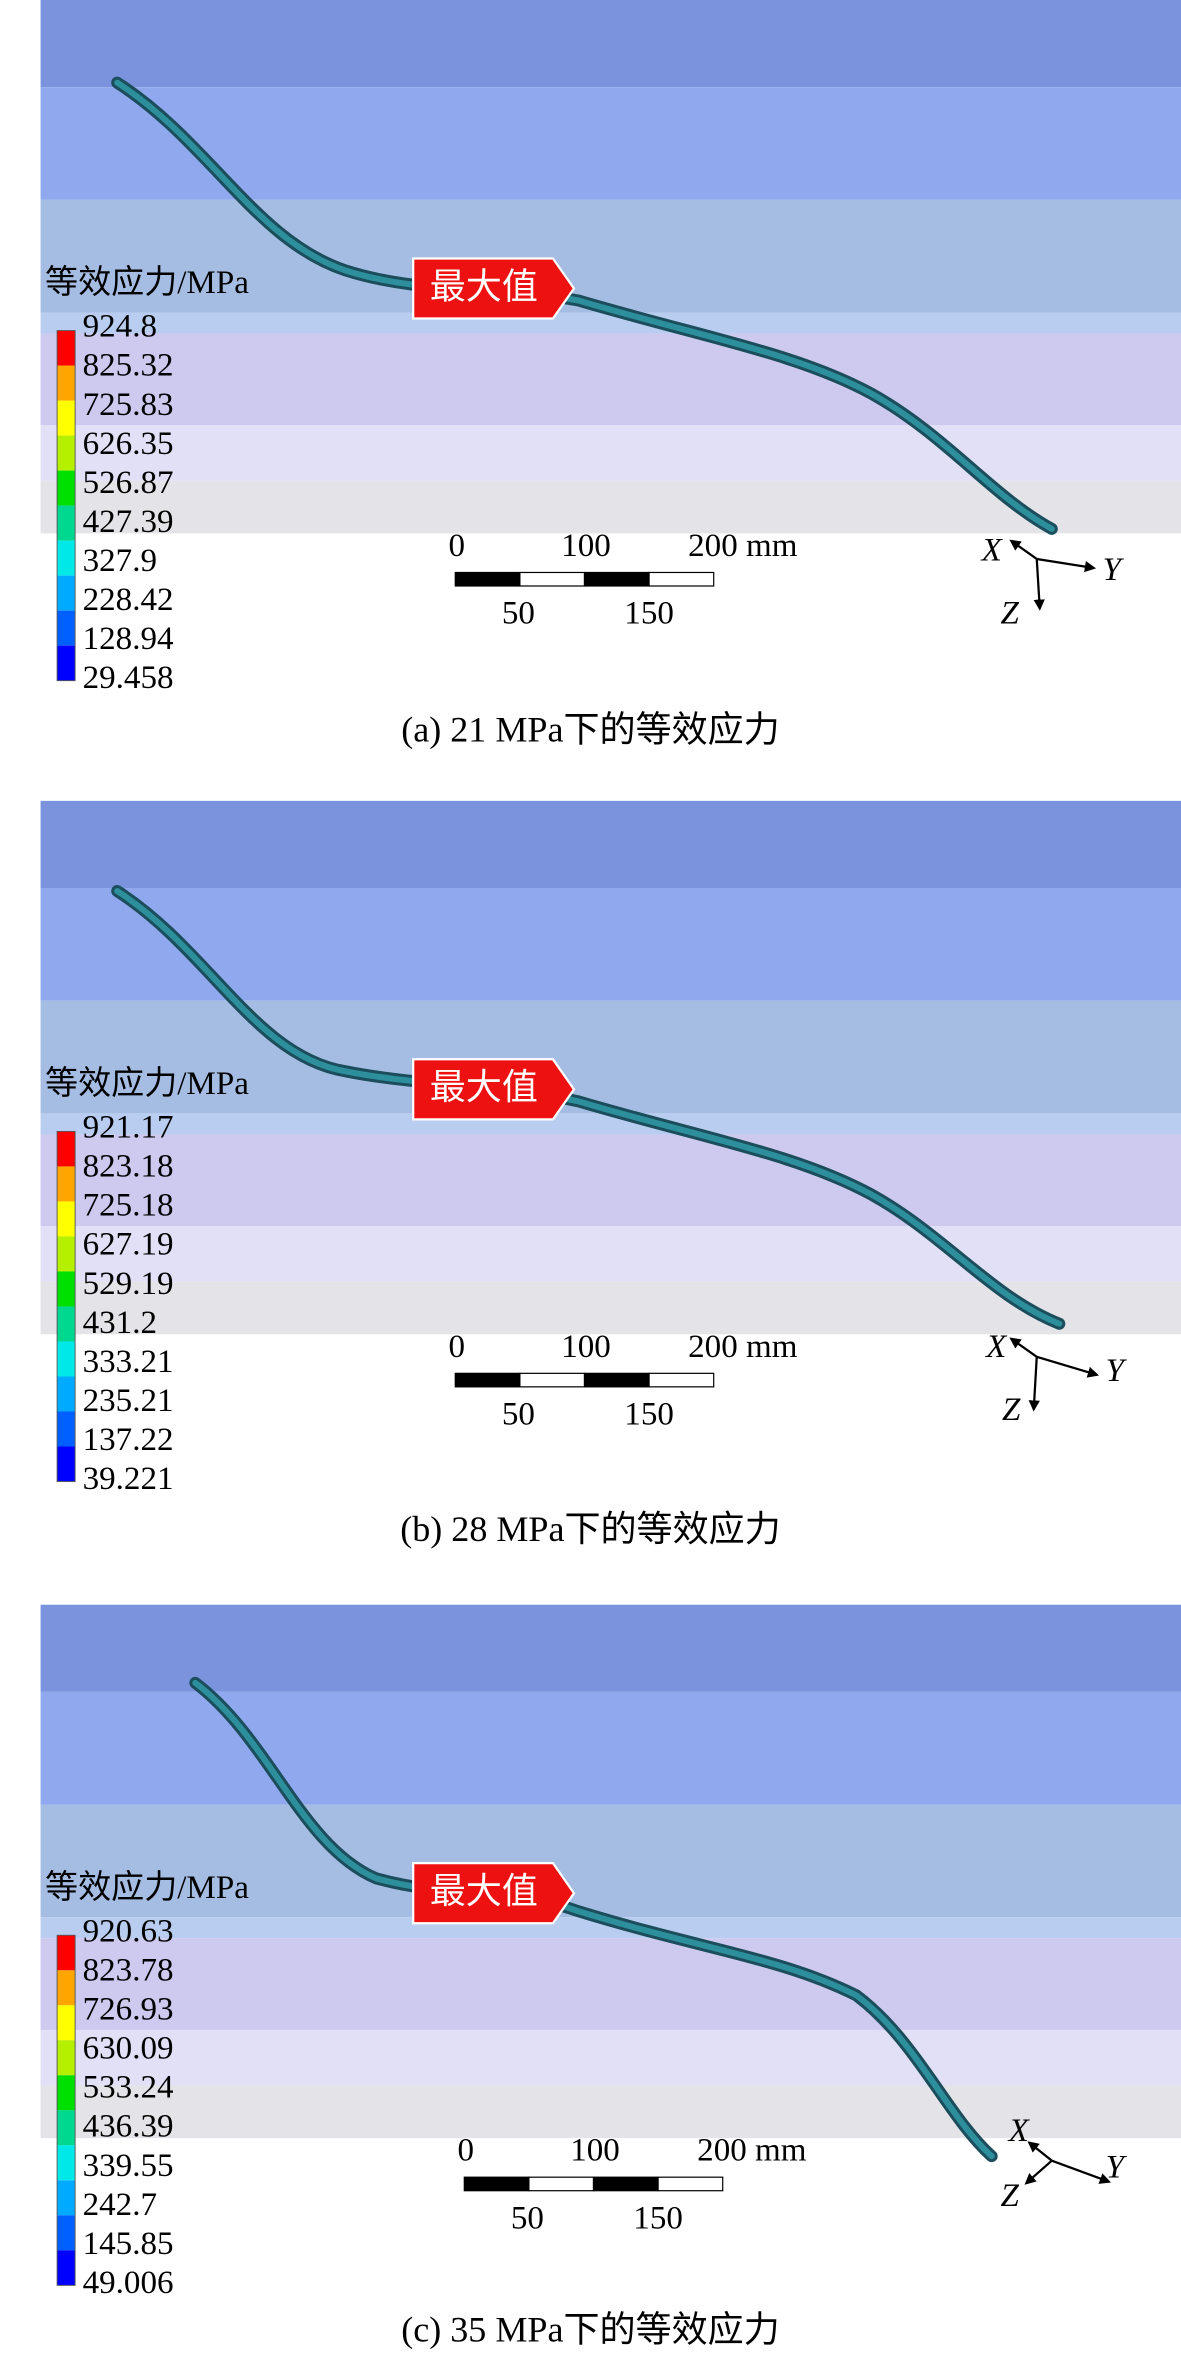 The height and width of the screenshot is (2356, 1181). I want to click on legend-value: 235.21, so click(128, 1401).